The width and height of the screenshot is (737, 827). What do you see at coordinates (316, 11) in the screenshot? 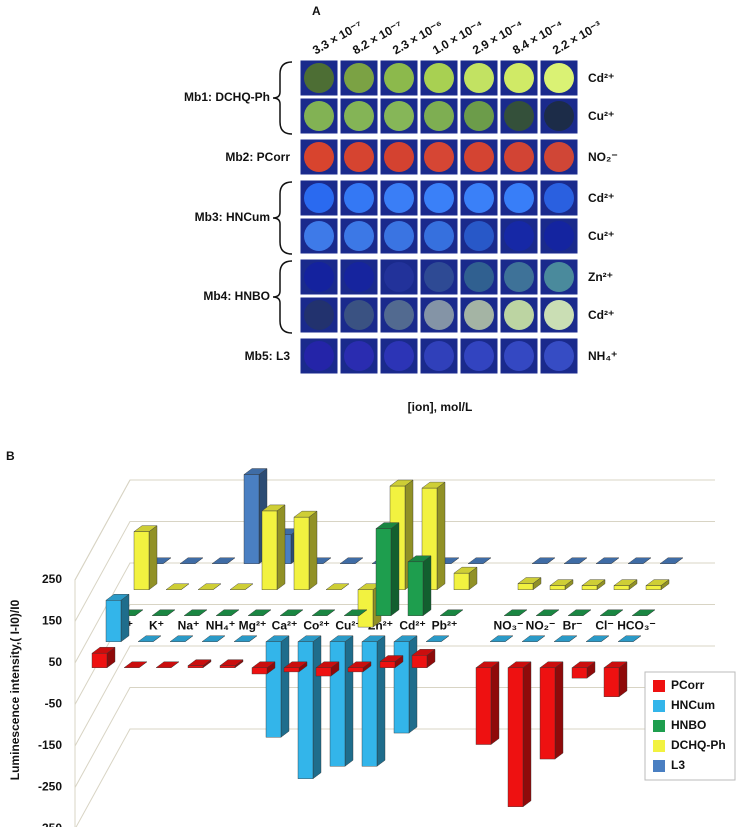
I see `panel-label: A` at bounding box center [316, 11].